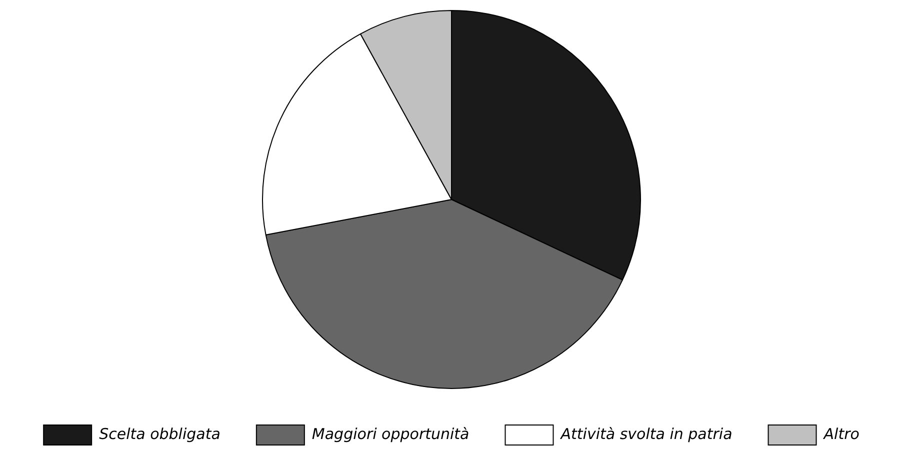 This screenshot has height=459, width=903. Describe the element at coordinates (391, 433) in the screenshot. I see `legend-label: Maggiori opportunità` at that location.